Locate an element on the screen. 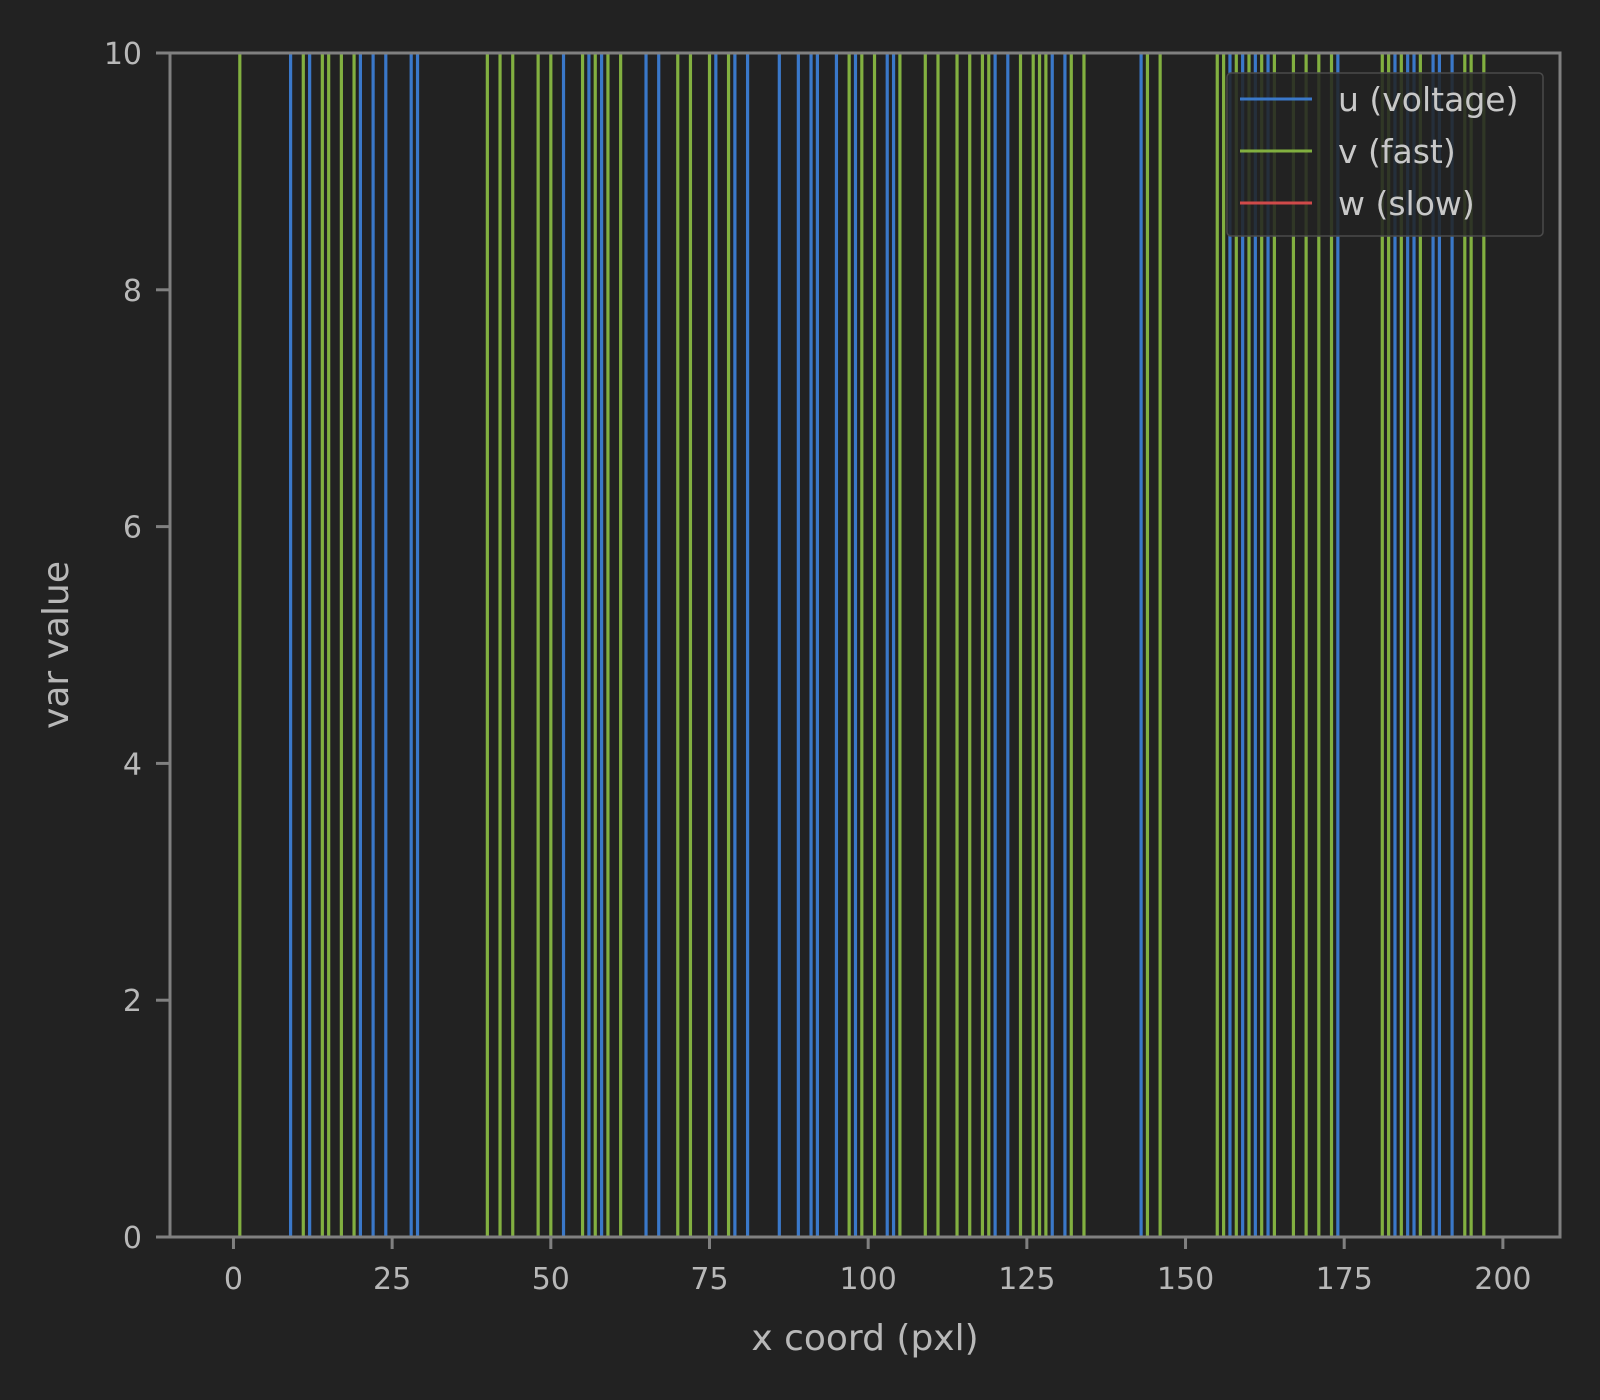 The height and width of the screenshot is (1400, 1600). x-axis-ticks: 0 25 50 75 100 125 150 175 200 is located at coordinates (878, 1267).